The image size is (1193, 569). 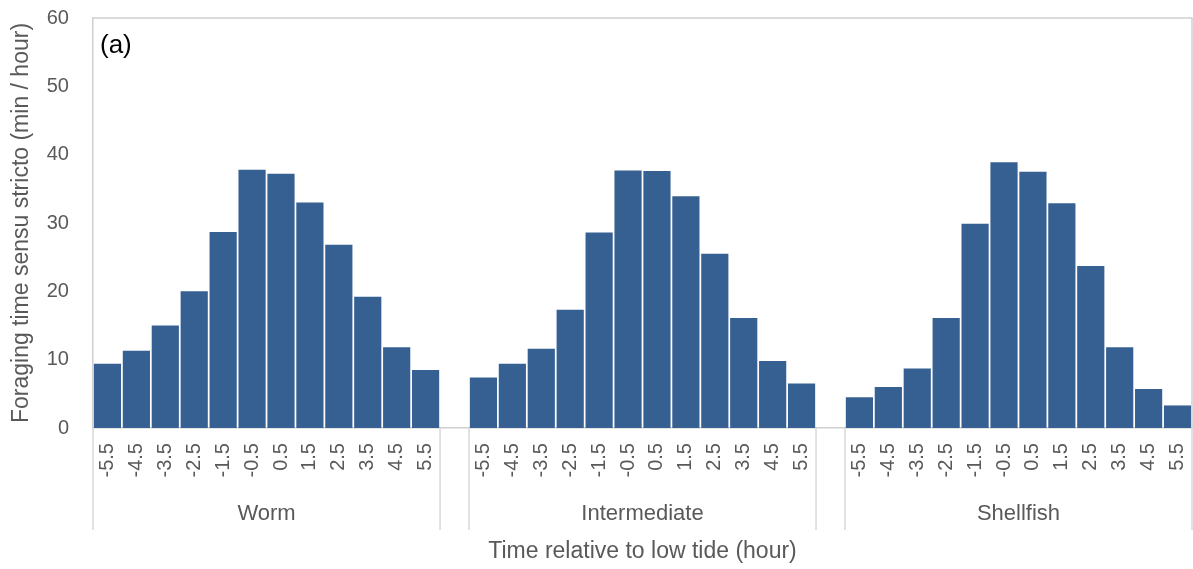 I want to click on y-tick-label: 40, so click(x=57, y=153).